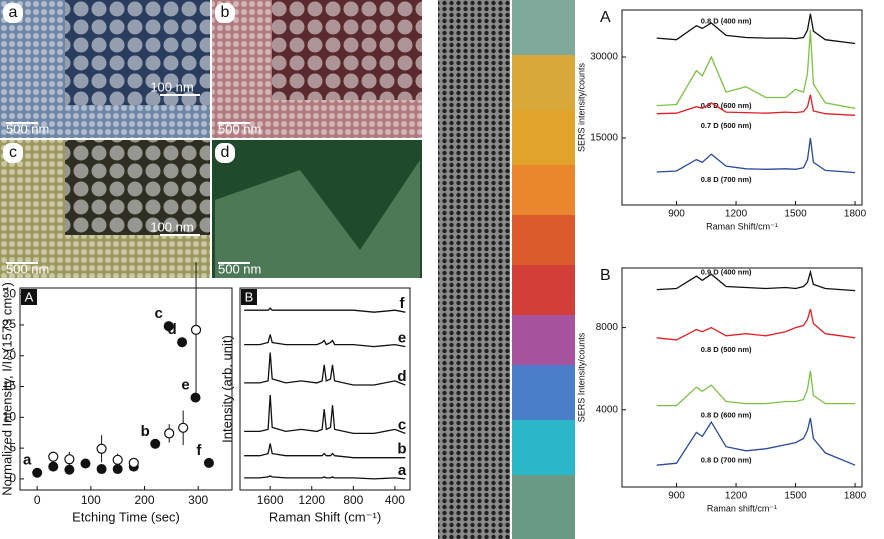 Image resolution: width=884 pixels, height=539 pixels. I want to click on color-strip, so click(543, 269).